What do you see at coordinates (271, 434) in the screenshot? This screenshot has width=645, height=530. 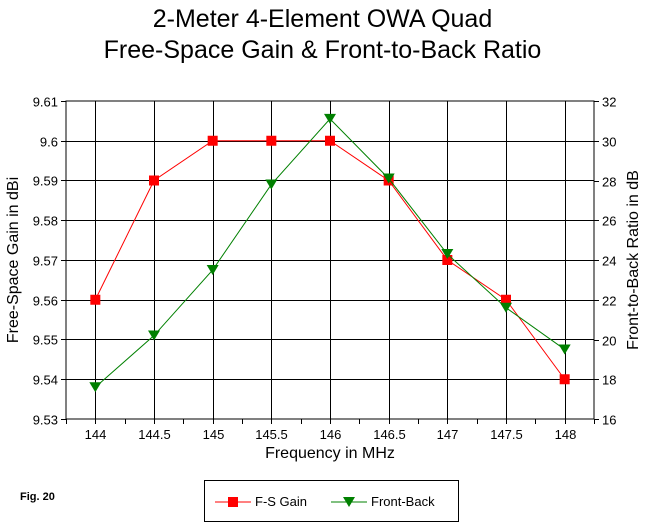 I see `x-tick-label: 145.5` at bounding box center [271, 434].